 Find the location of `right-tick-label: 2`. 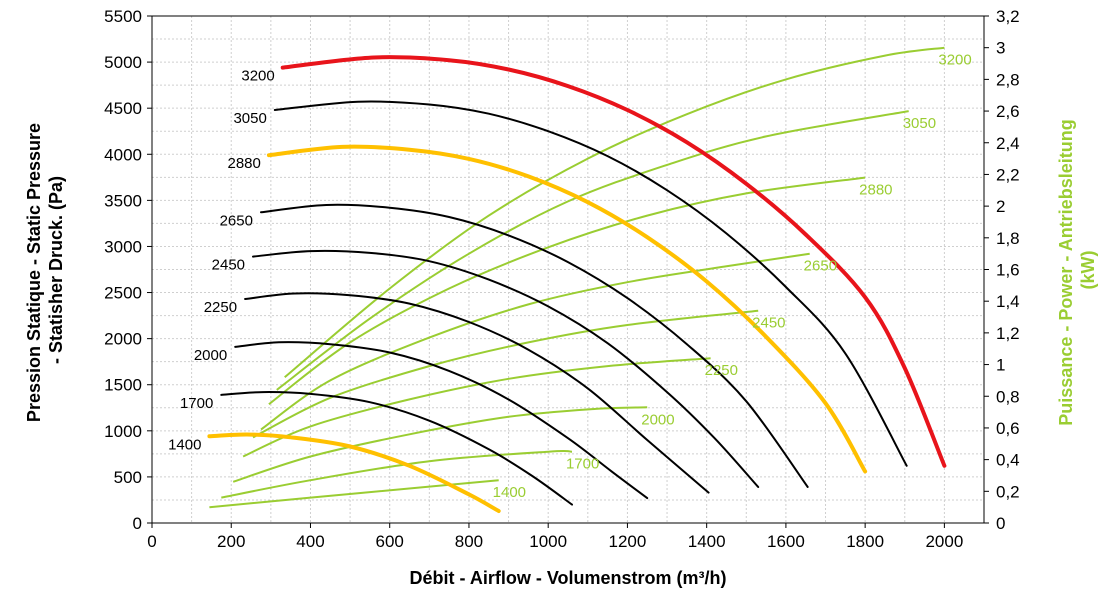

right-tick-label: 2 is located at coordinates (1000, 206).